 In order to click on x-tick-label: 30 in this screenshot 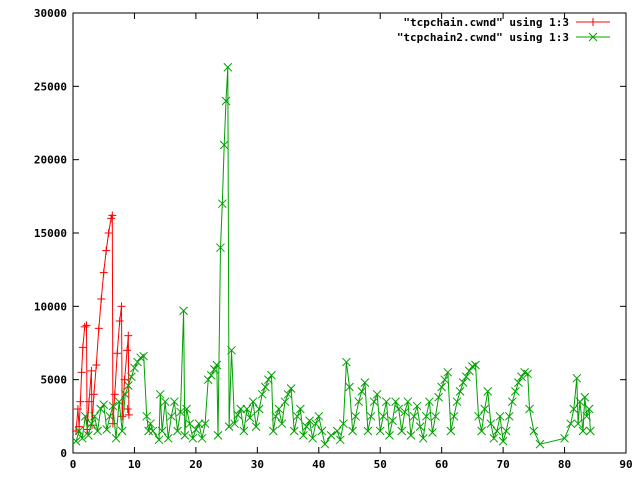, I will do `click(257, 464)`.